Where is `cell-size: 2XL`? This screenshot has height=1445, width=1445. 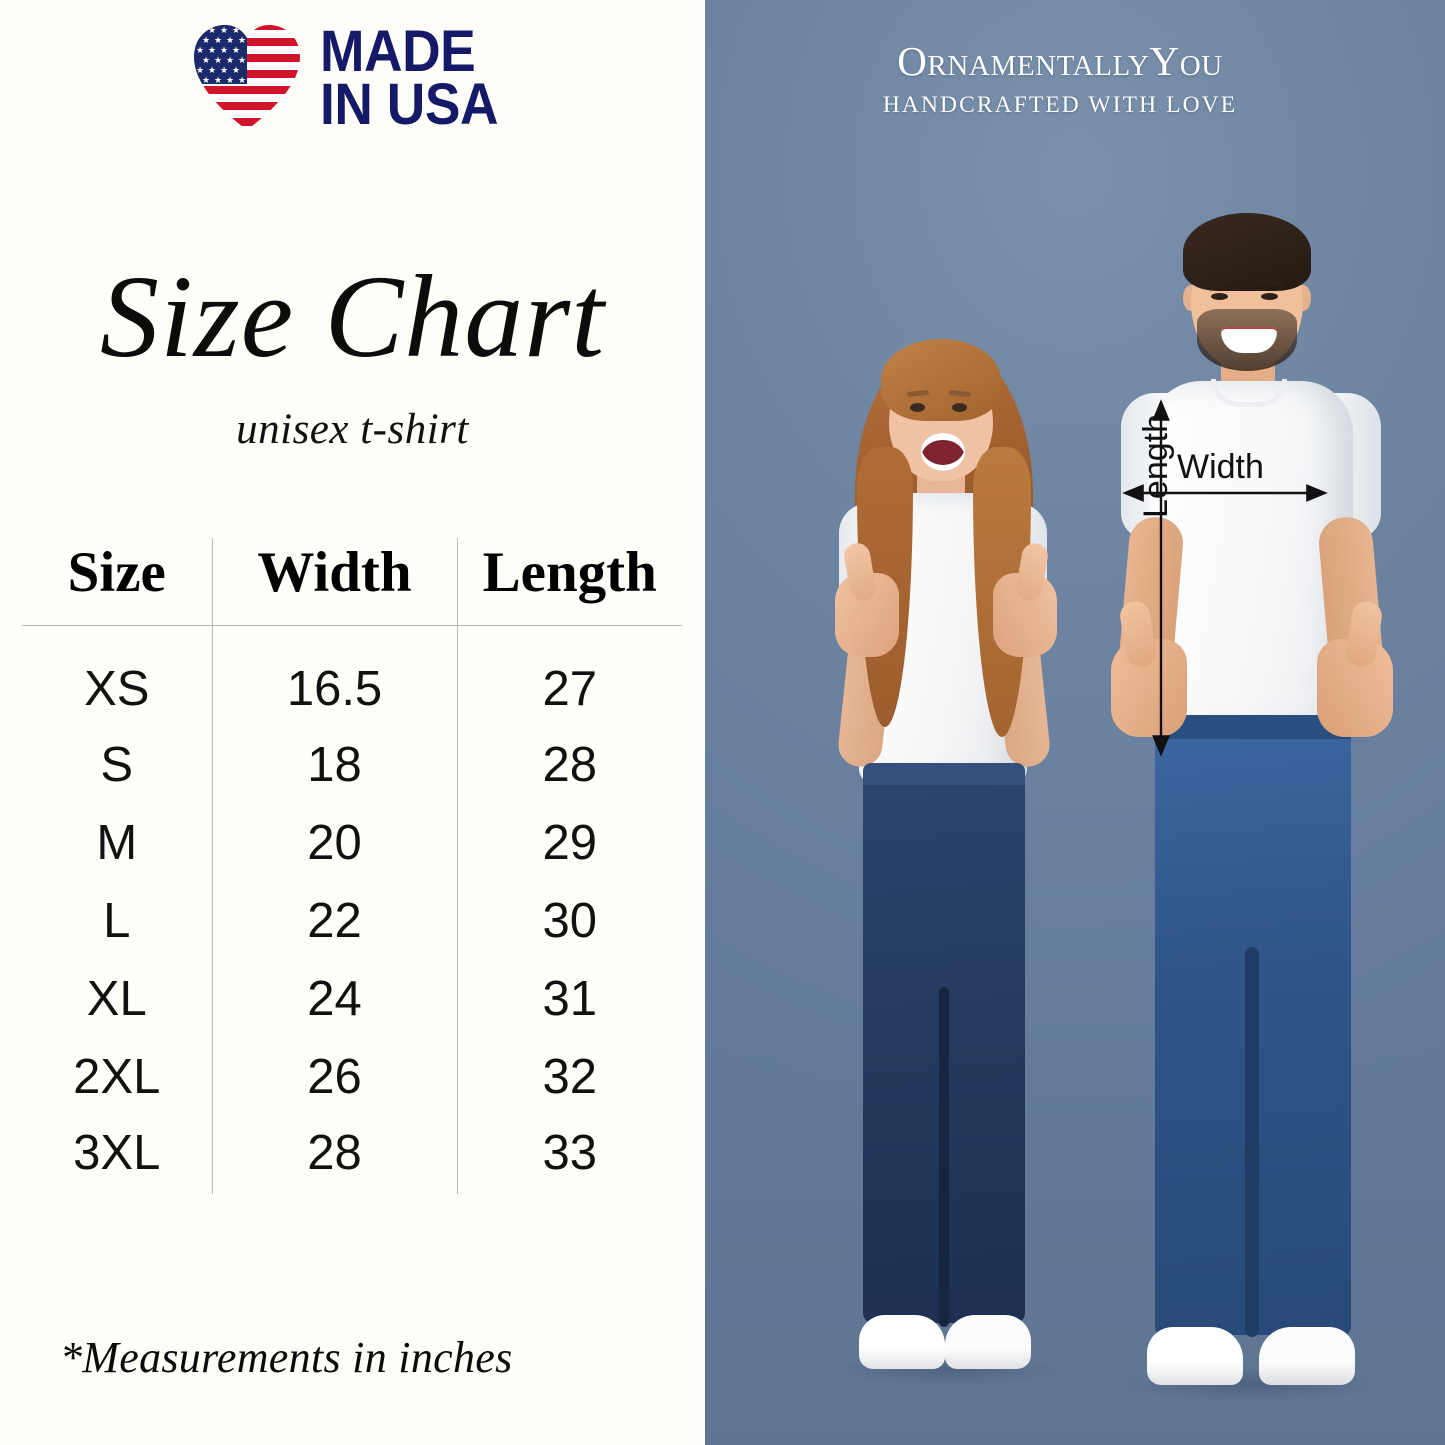 cell-size: 2XL is located at coordinates (117, 1076).